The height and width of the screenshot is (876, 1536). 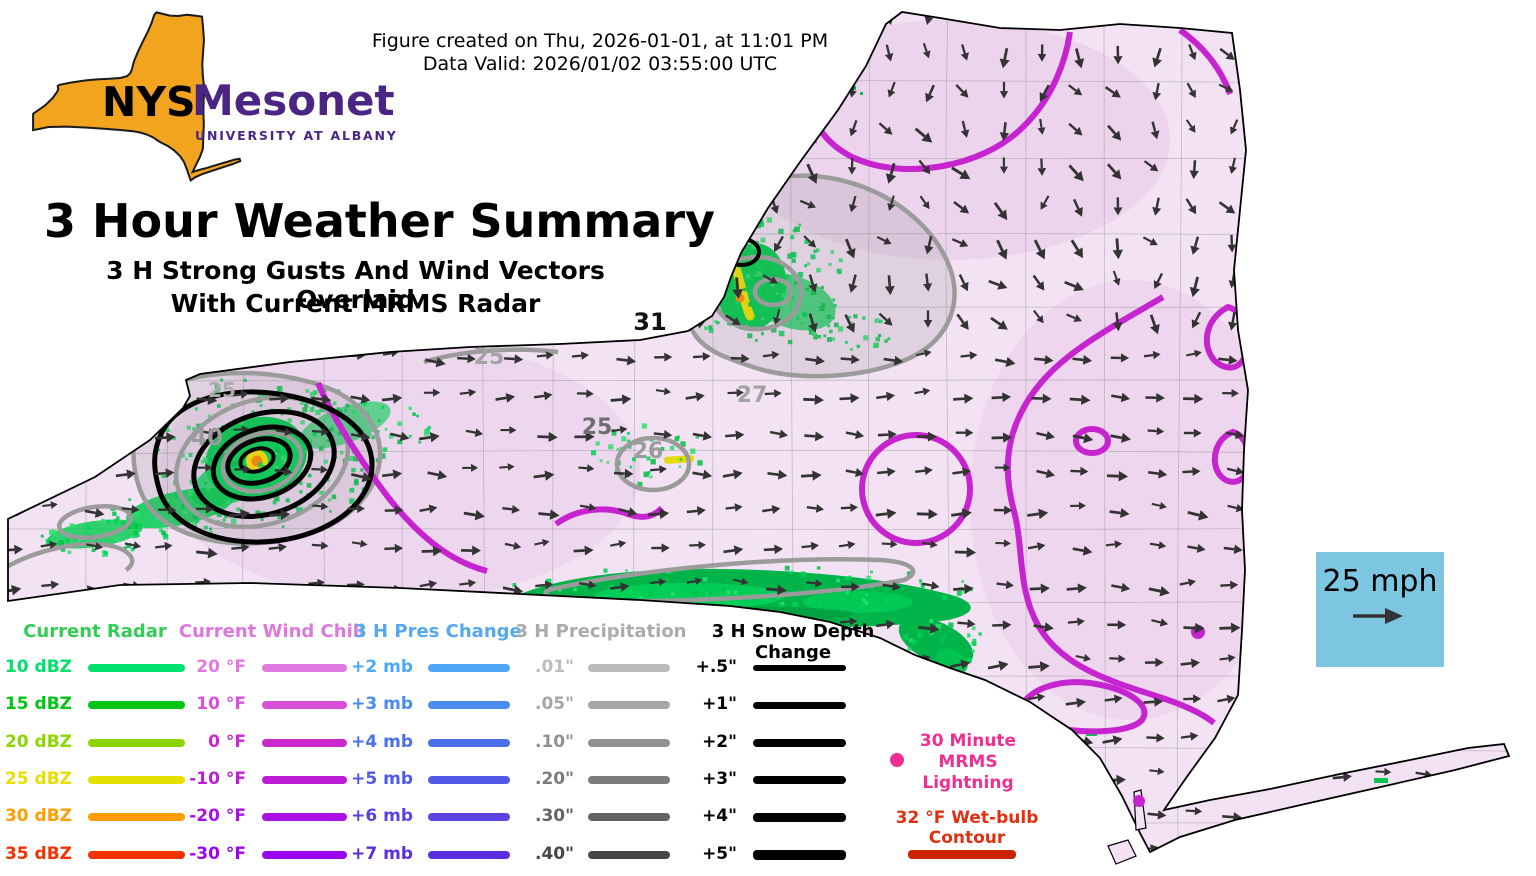 What do you see at coordinates (600, 64) in the screenshot?
I see `data-valid-text: Data Valid: 2026/01/02 03:55:00 UTC` at bounding box center [600, 64].